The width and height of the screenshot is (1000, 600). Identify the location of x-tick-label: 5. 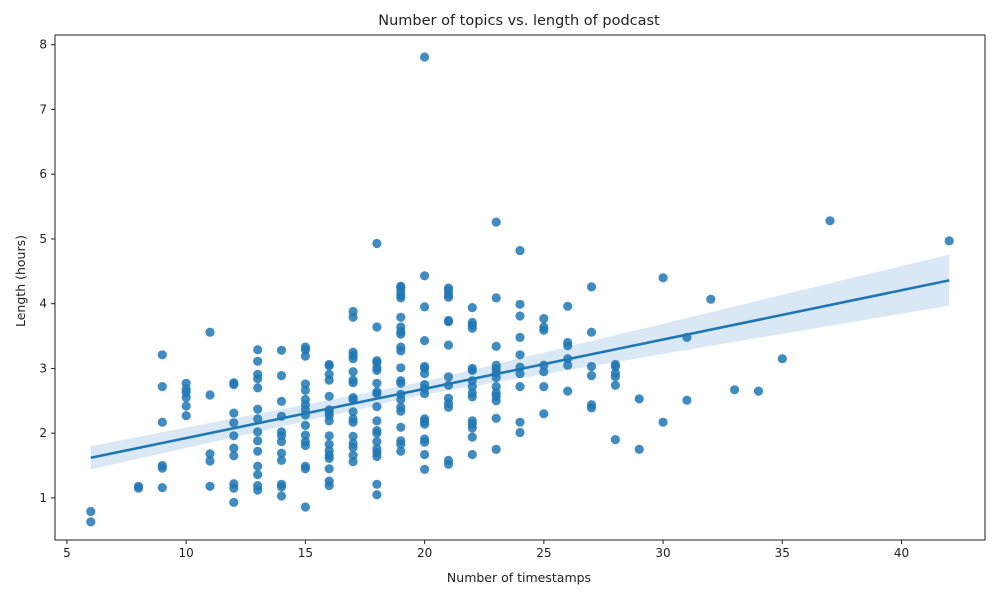
(67, 553).